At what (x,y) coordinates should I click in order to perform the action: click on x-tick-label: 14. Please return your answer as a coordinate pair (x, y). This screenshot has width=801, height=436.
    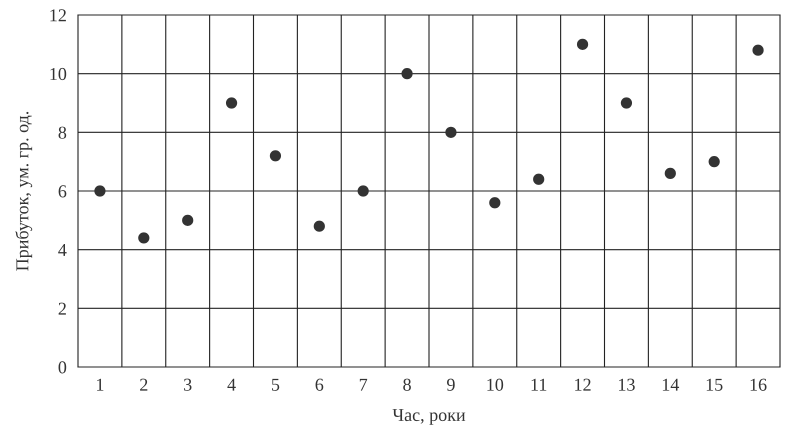
    Looking at the image, I should click on (671, 384).